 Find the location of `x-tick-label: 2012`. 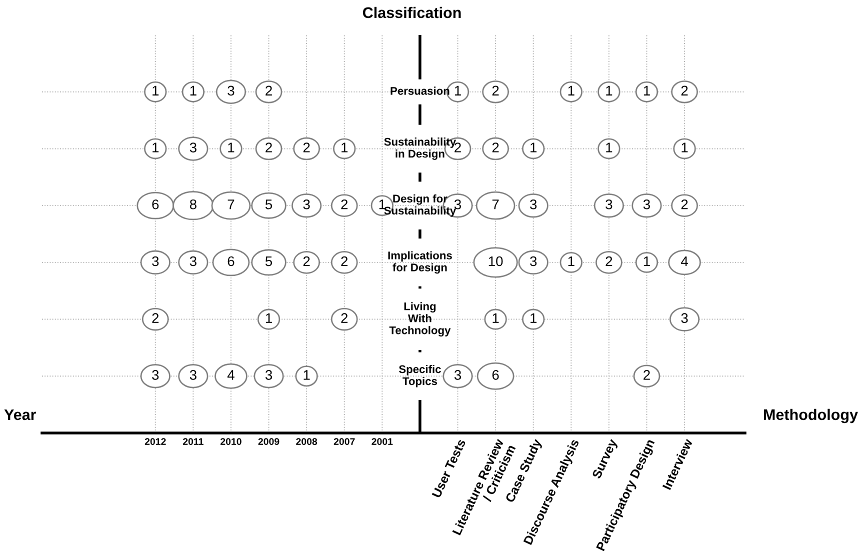

x-tick-label: 2012 is located at coordinates (155, 441).